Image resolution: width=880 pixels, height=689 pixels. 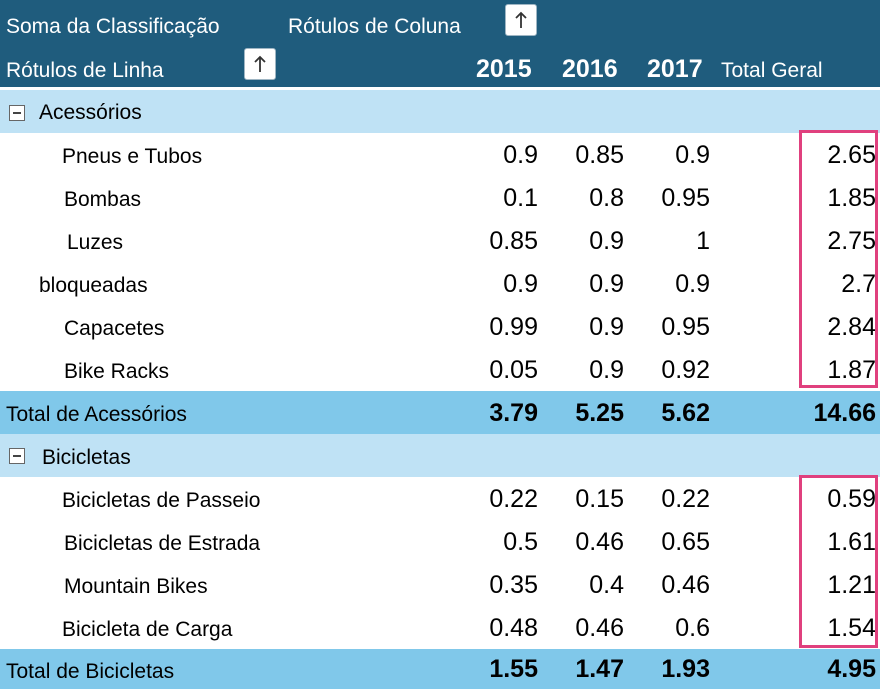 I want to click on subtotal-2017: 5.62, so click(x=685, y=413).